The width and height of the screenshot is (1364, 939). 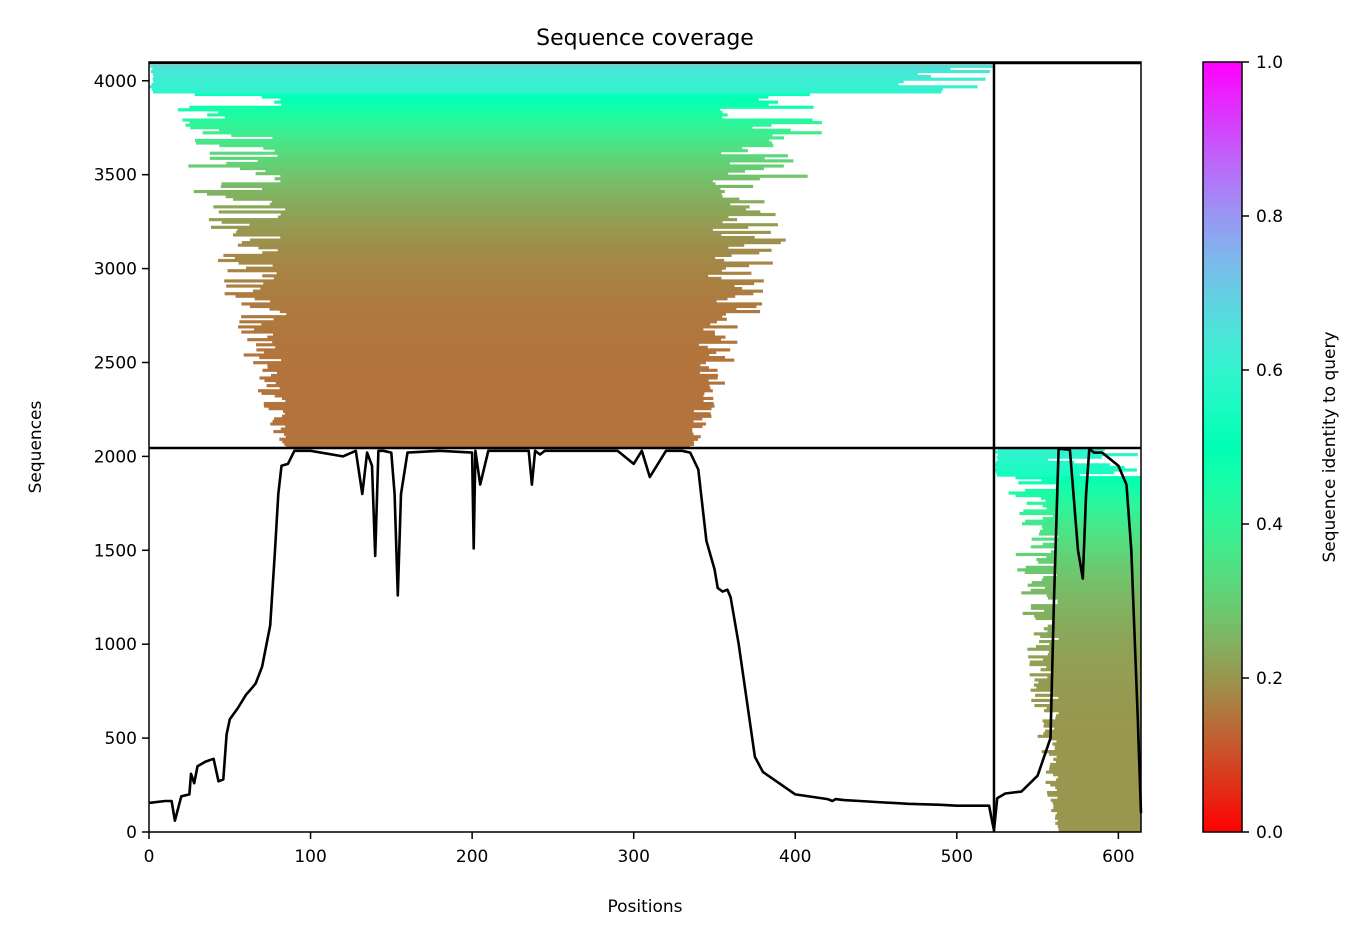 I want to click on chart-title: Sequence coverage, so click(x=645, y=38).